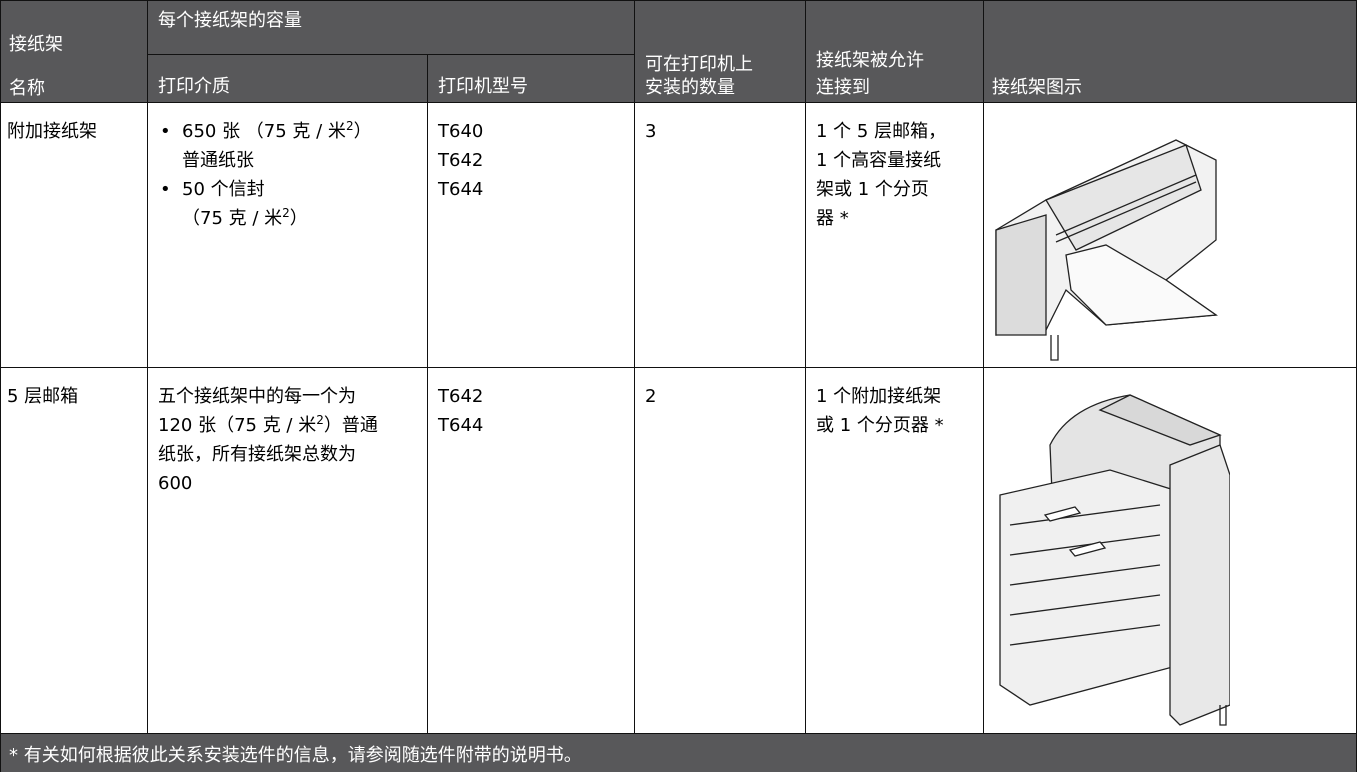 The width and height of the screenshot is (1357, 772). What do you see at coordinates (288, 79) in the screenshot?
I see `header-cell: 打印介质` at bounding box center [288, 79].